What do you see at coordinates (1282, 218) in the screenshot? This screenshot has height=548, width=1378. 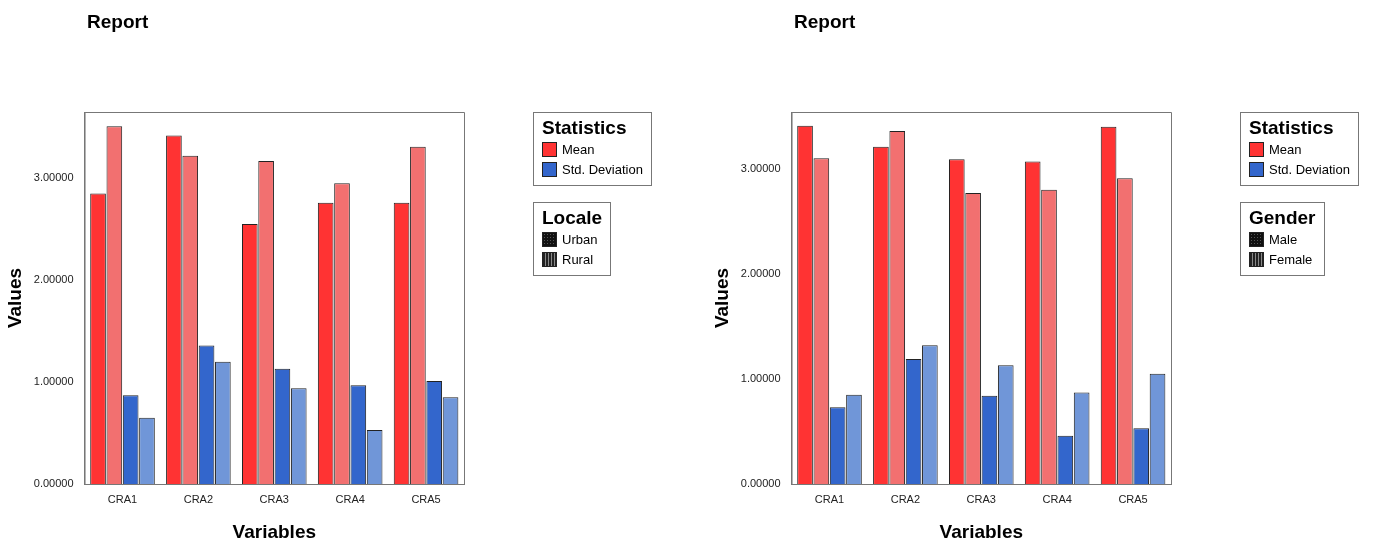 I see `text: Gender` at bounding box center [1282, 218].